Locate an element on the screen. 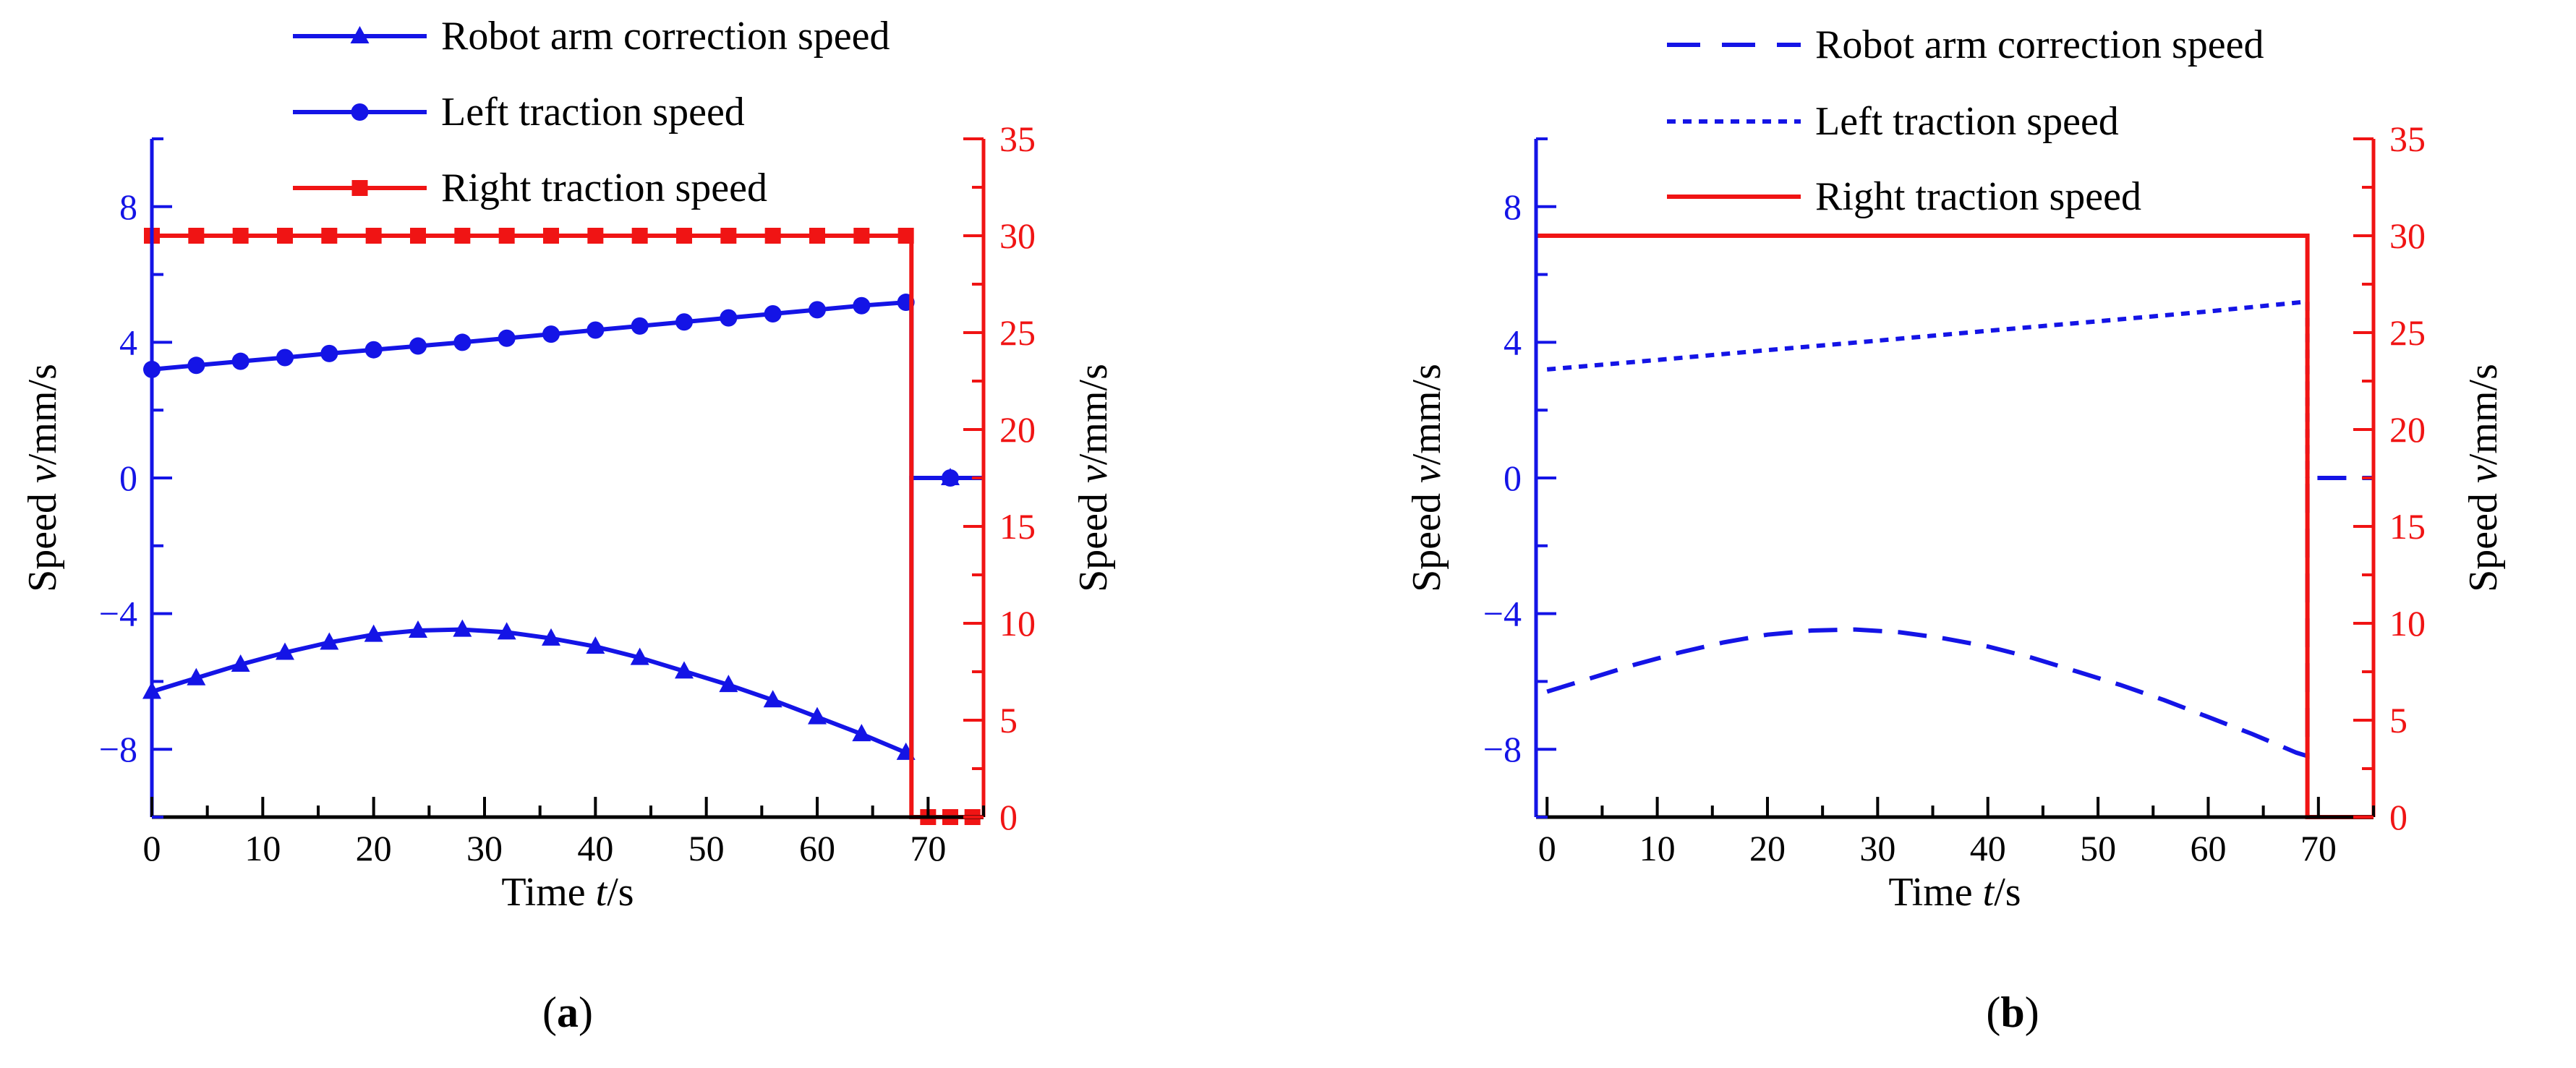 The width and height of the screenshot is (2576, 1068). panel-label-open: ( is located at coordinates (549, 1012).